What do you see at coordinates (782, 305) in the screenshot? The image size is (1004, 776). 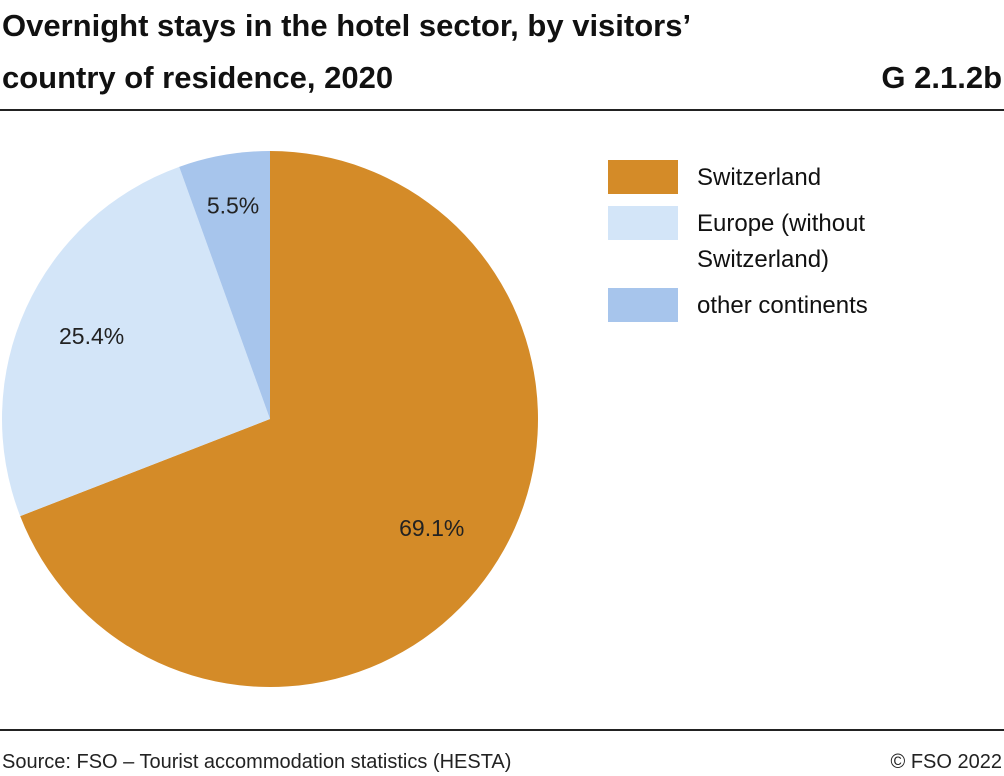 I see `legend-label: other continents` at bounding box center [782, 305].